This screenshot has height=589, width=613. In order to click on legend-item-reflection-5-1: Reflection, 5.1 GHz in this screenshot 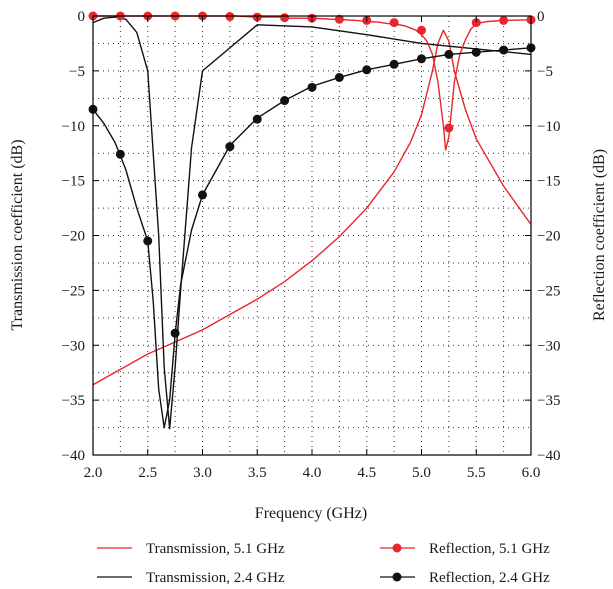, I will do `click(465, 549)`.